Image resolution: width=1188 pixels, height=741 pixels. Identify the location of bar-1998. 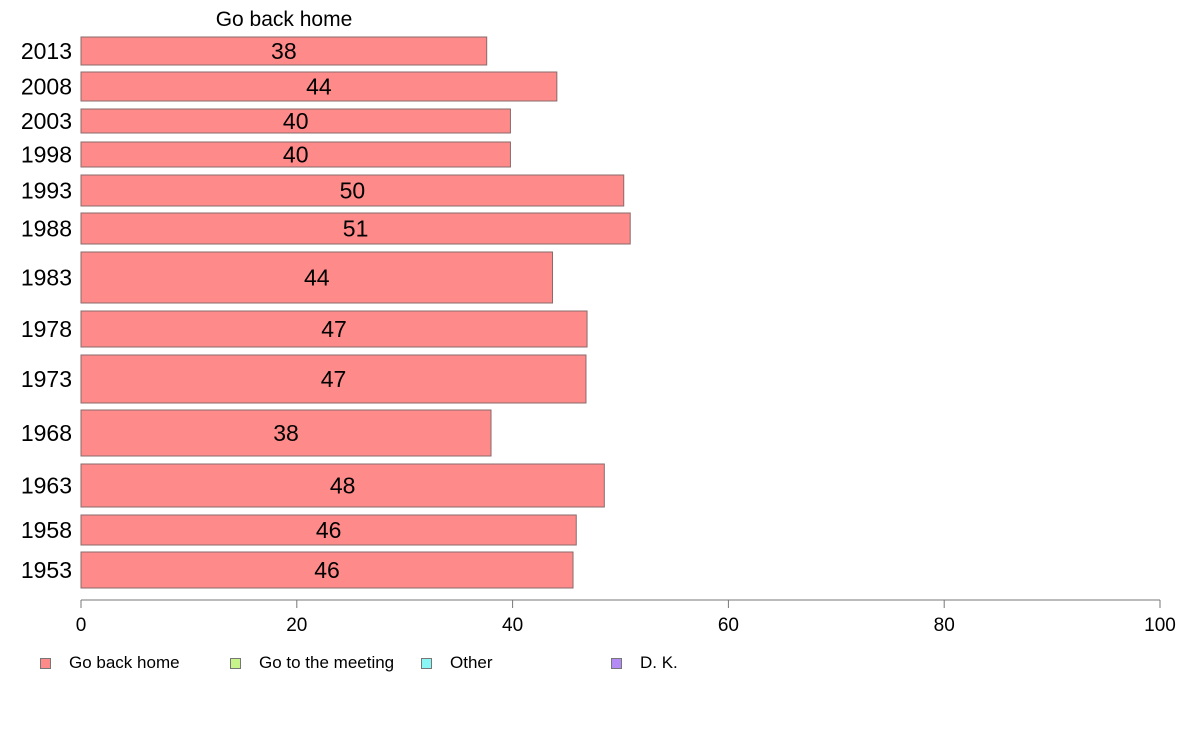
(295, 154).